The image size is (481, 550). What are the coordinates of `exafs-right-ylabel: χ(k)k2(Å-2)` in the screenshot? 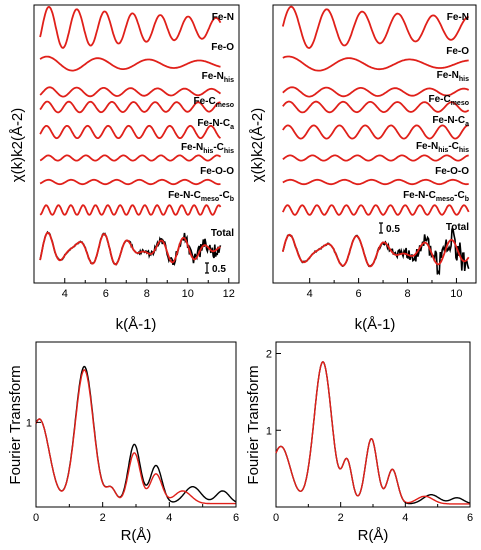 It's located at (257, 145).